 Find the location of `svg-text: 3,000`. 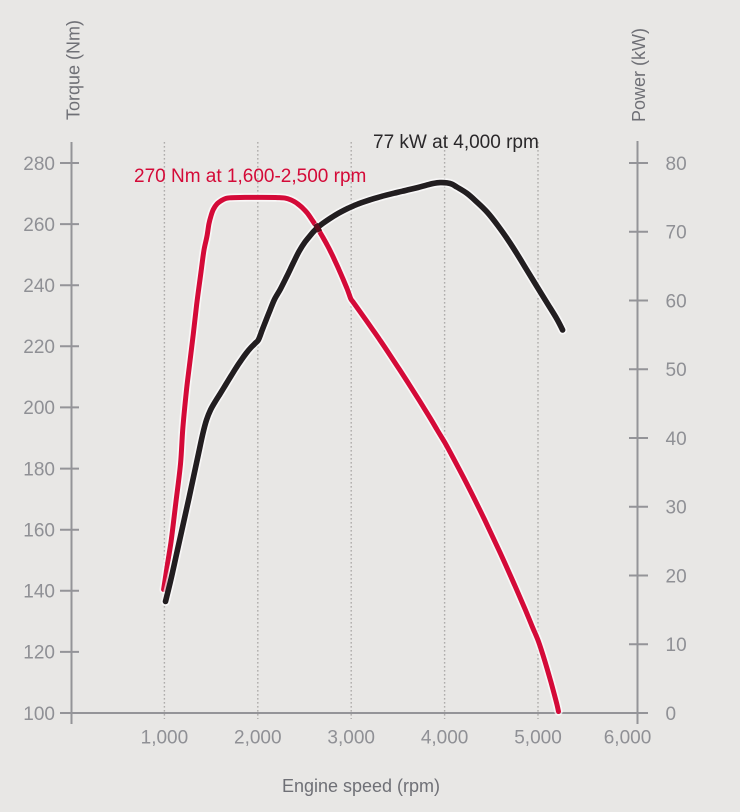

svg-text: 3,000 is located at coordinates (351, 738).